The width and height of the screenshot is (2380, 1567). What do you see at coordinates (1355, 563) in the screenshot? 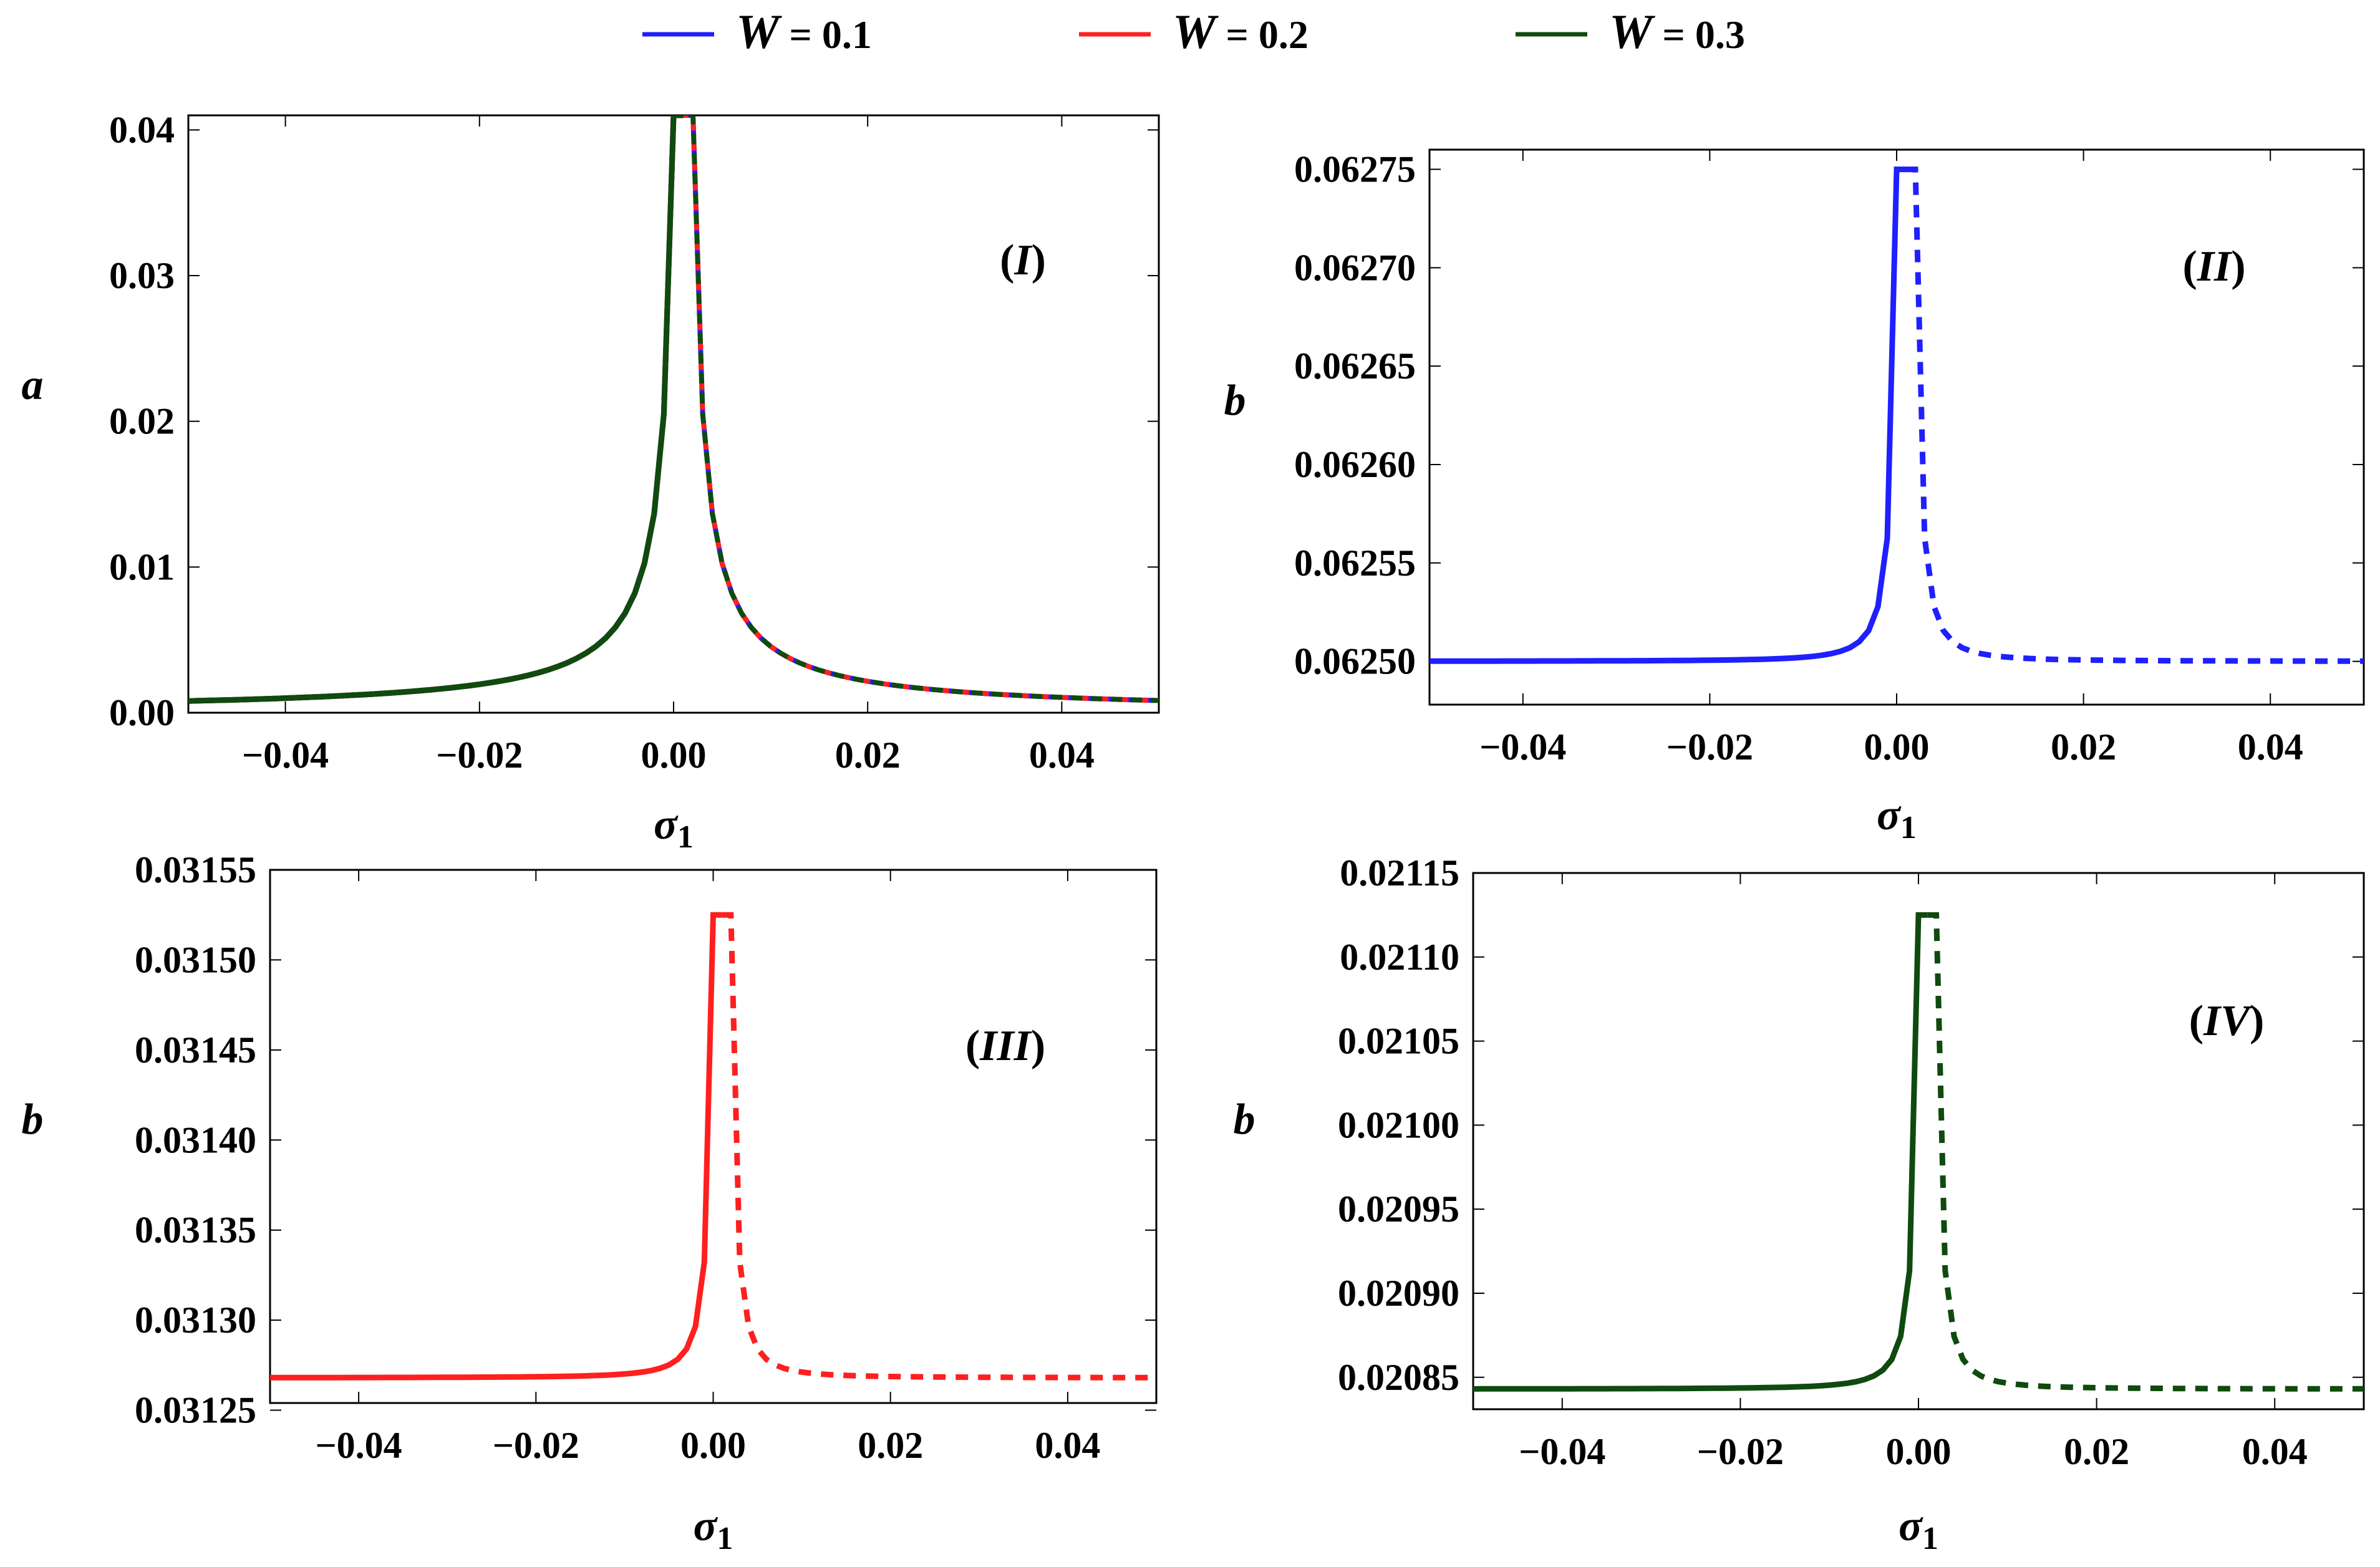
I see `y-tick-label: 0.06255` at bounding box center [1355, 563].